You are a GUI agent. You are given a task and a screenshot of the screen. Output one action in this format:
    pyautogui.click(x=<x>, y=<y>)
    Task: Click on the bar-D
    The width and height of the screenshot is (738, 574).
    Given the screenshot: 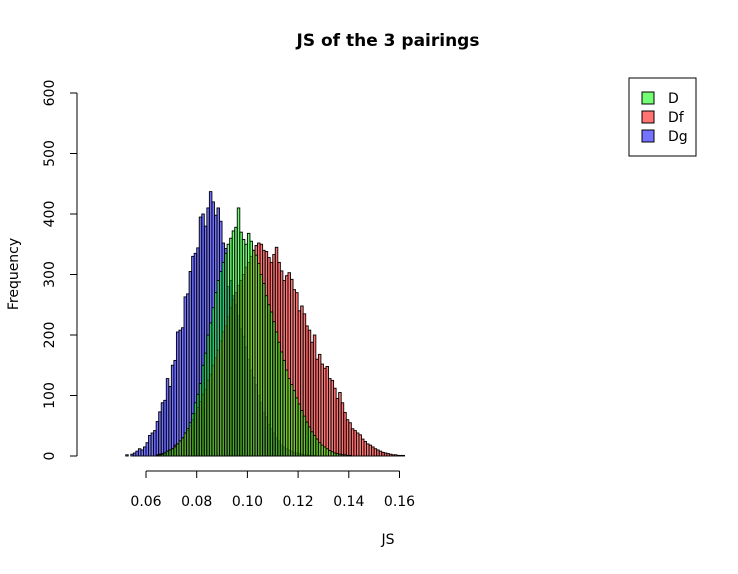 What is the action you would take?
    pyautogui.click(x=350, y=455)
    